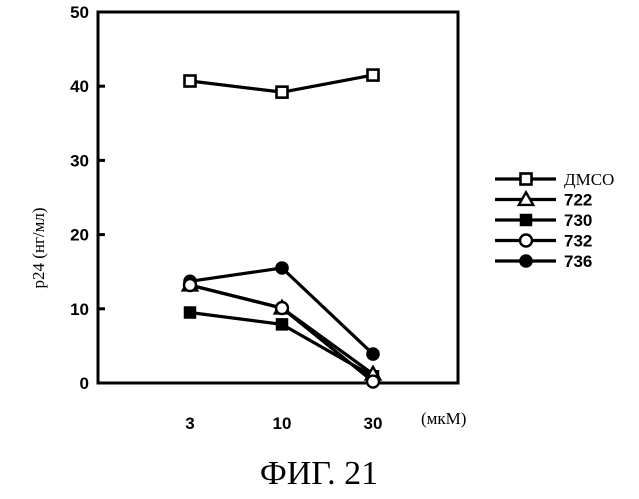 The width and height of the screenshot is (639, 499). Describe the element at coordinates (38, 247) in the screenshot. I see `y-axis-label: p24 (нг/мл)` at that location.